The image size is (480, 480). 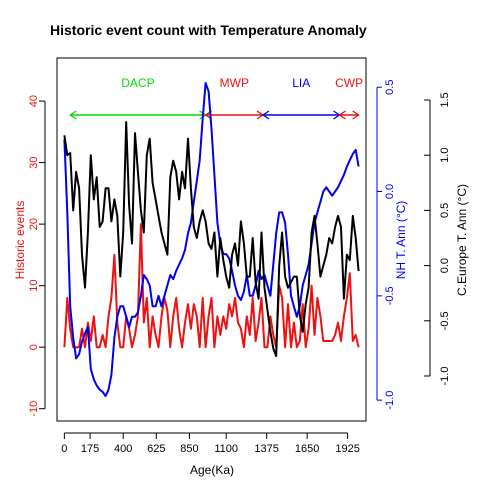 What do you see at coordinates (390, 400) in the screenshot?
I see `right-tick-label: -1.0` at bounding box center [390, 400].